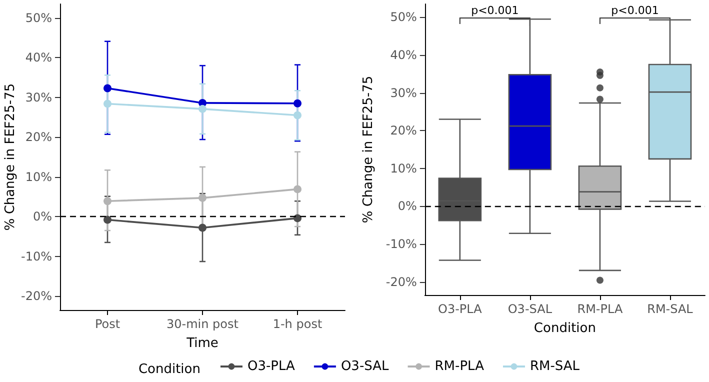 This screenshot has height=382, width=709. I want to click on x-tick-label: O3-SAL, so click(530, 309).